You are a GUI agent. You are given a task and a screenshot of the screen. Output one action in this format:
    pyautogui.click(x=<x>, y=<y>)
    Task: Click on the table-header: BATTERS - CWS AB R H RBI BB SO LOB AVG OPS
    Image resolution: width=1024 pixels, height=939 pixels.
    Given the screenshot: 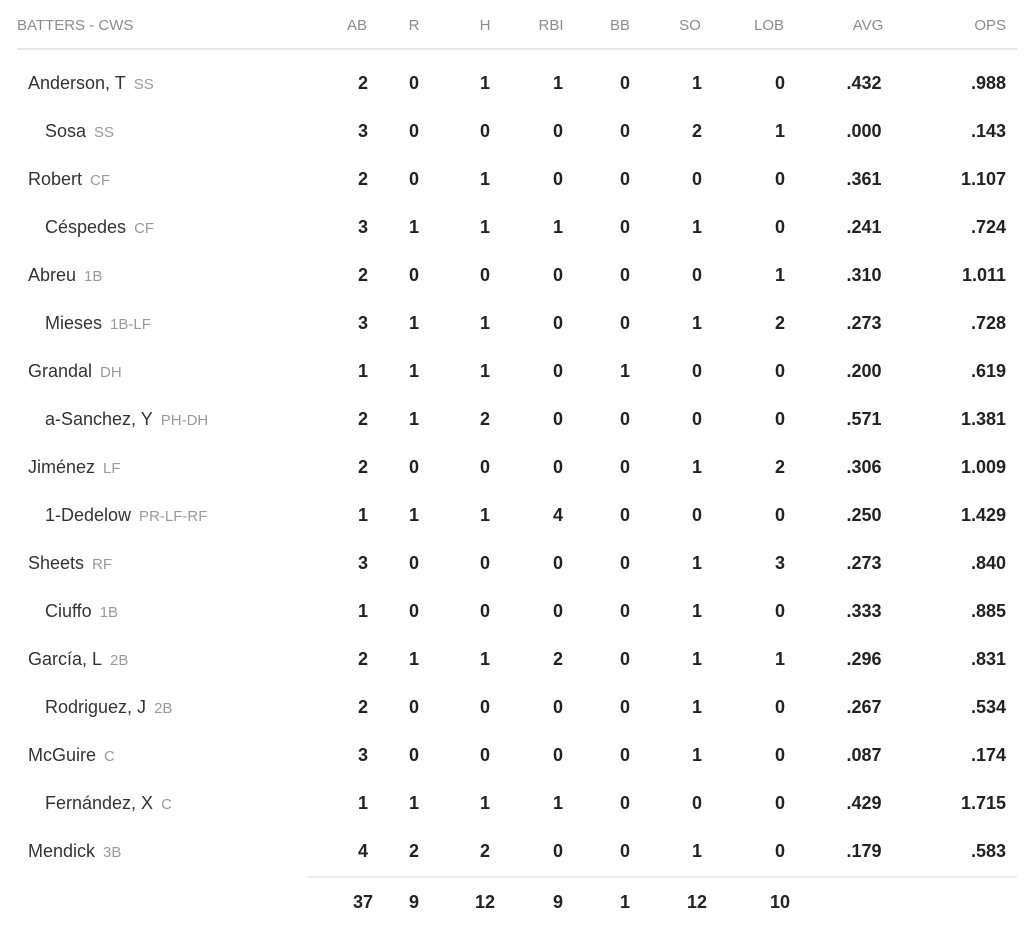 What is the action you would take?
    pyautogui.click(x=512, y=26)
    